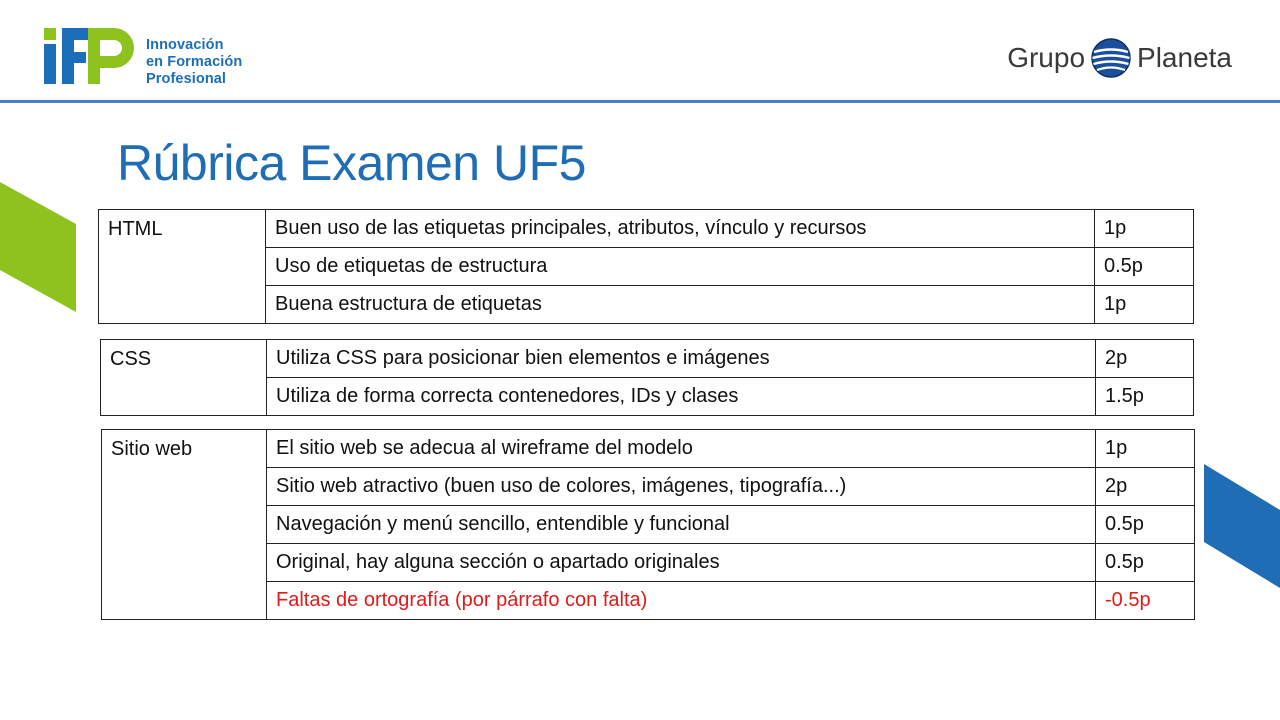 The image size is (1280, 720). What do you see at coordinates (1046, 57) in the screenshot?
I see `planeta-word-grupo: Grupo` at bounding box center [1046, 57].